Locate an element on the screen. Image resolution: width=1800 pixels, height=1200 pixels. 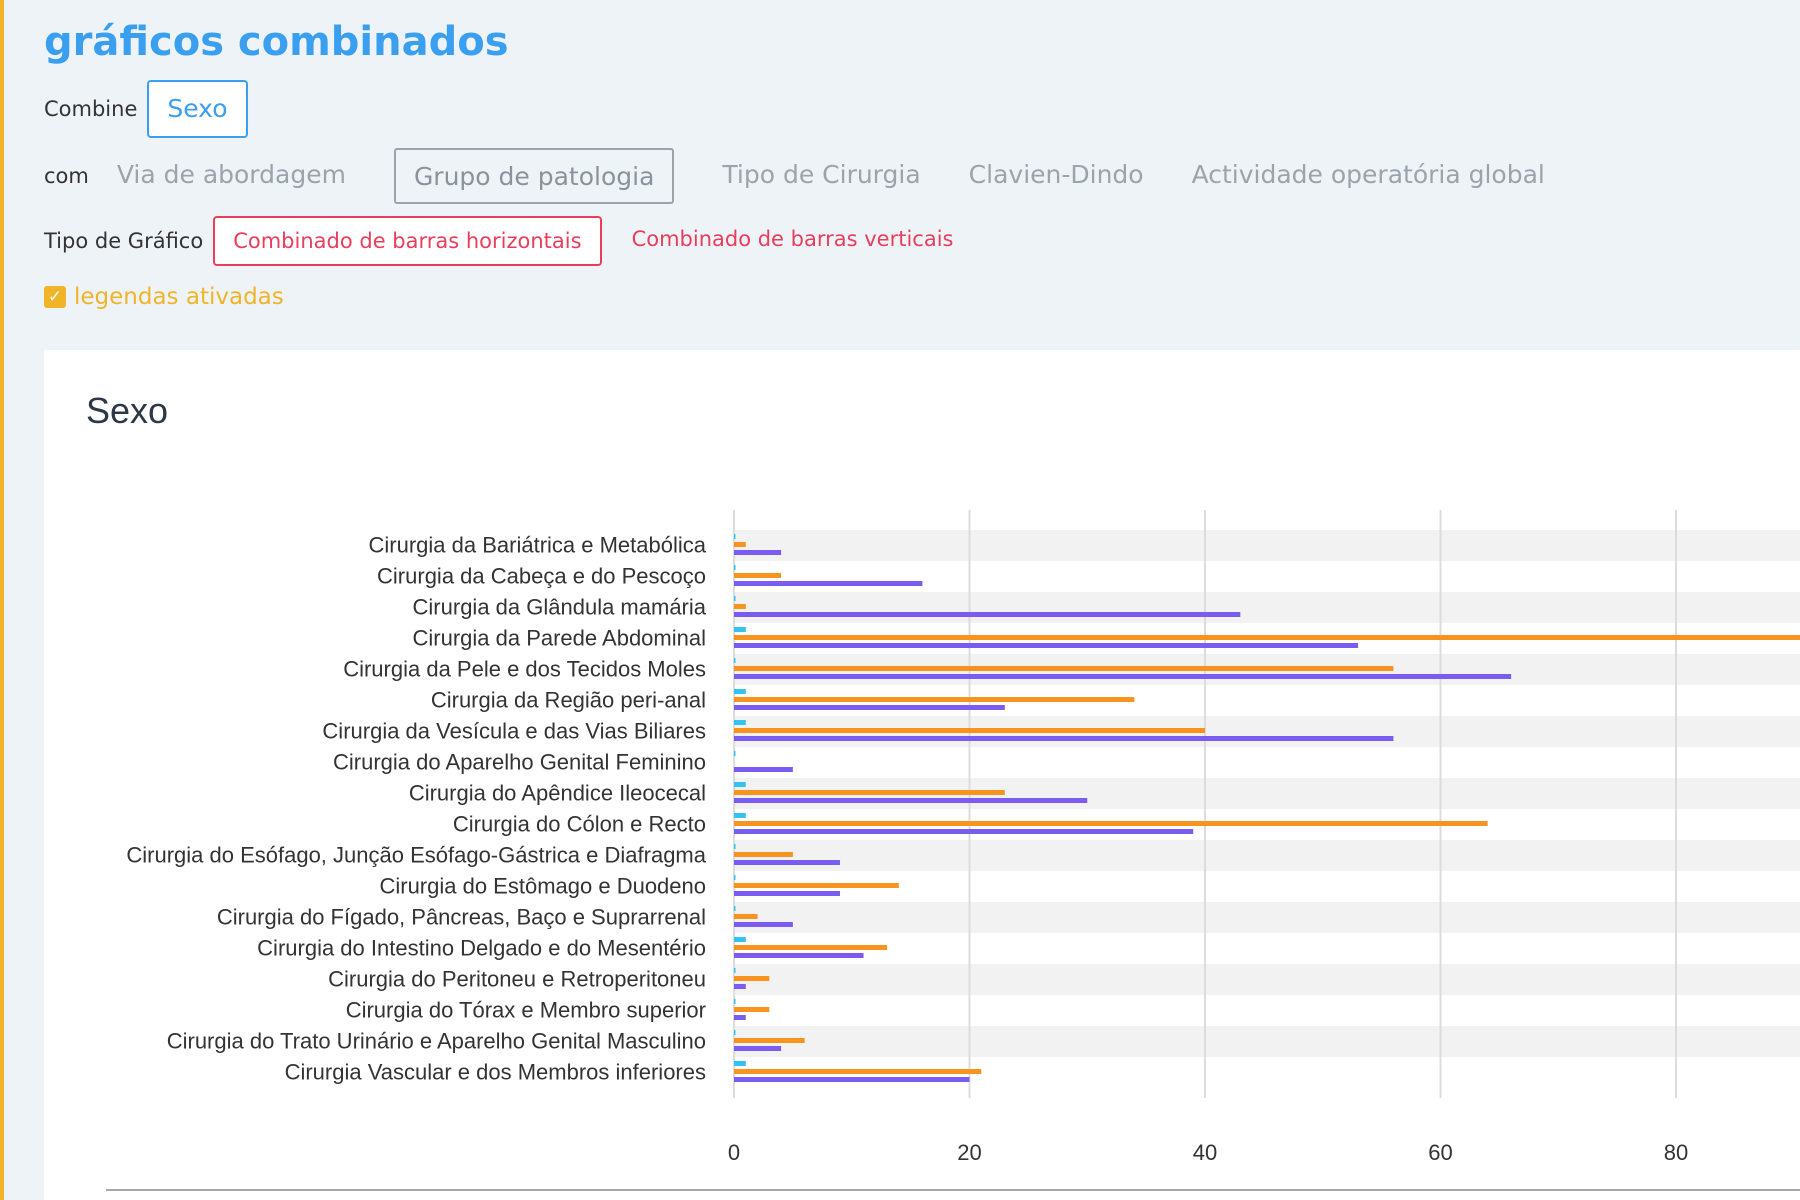
option-grupo-de-patologia: Grupo de patologia is located at coordinates (534, 176).